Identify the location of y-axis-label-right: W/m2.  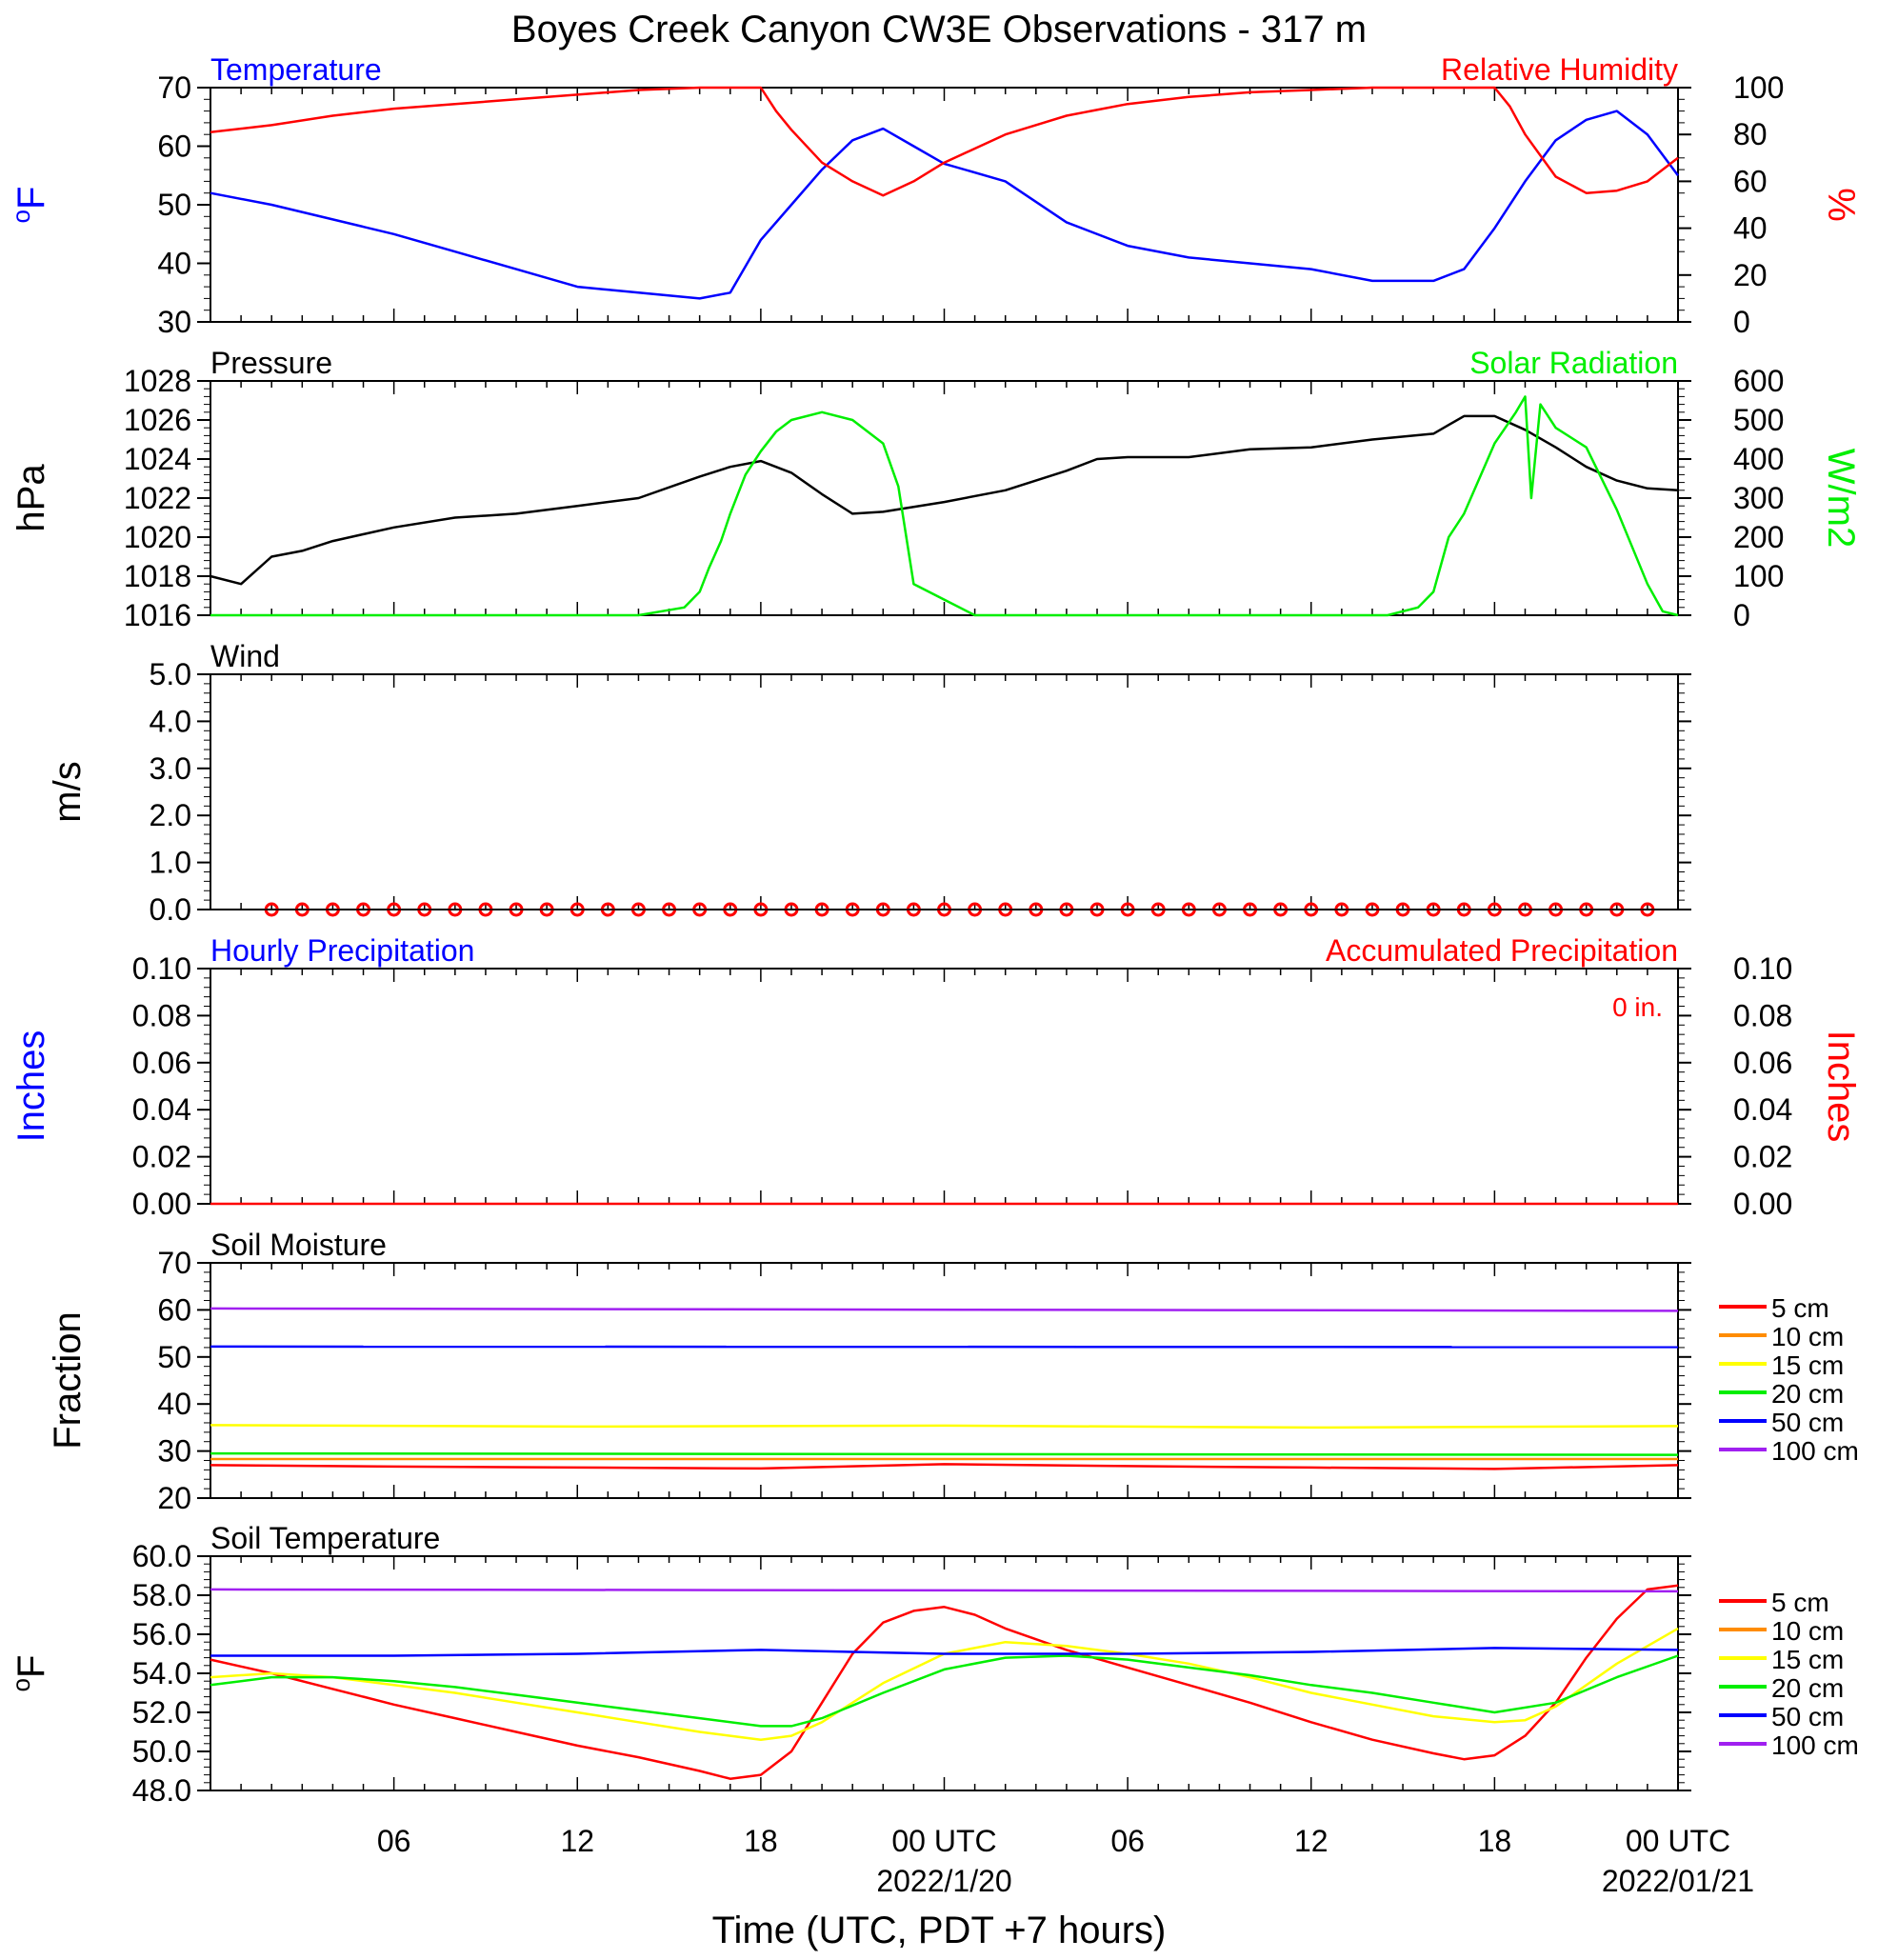
(1841, 499).